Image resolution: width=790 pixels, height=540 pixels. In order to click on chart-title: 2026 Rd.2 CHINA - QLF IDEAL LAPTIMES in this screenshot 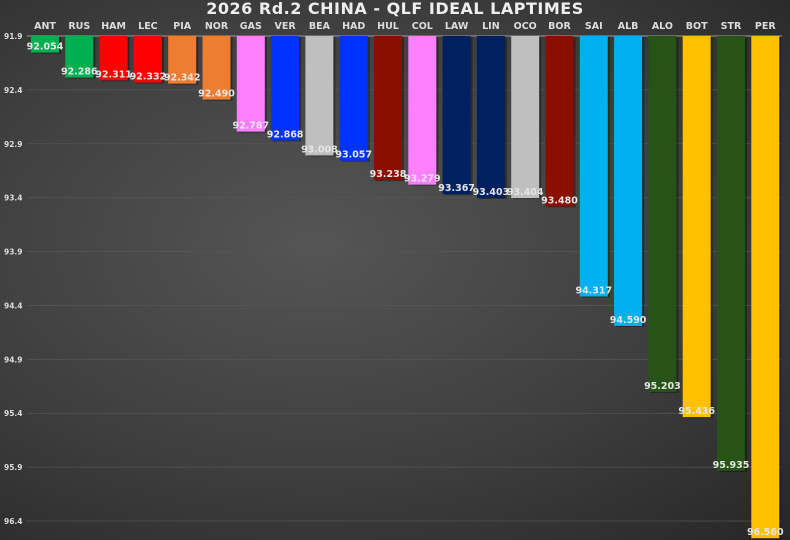, I will do `click(395, 9)`.